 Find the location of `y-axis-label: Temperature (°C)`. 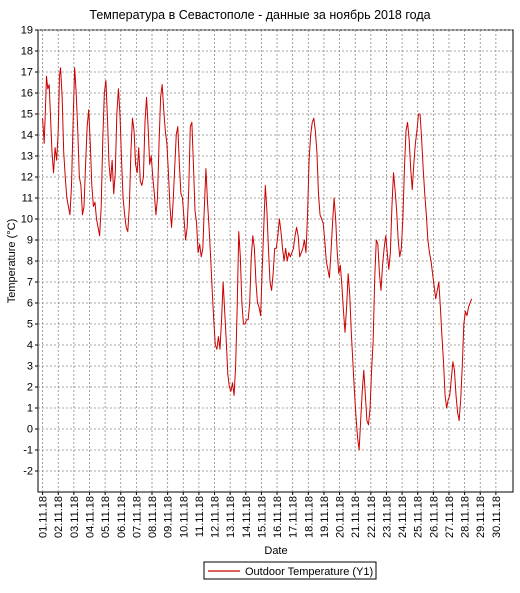

y-axis-label: Temperature (°C) is located at coordinates (12, 261).